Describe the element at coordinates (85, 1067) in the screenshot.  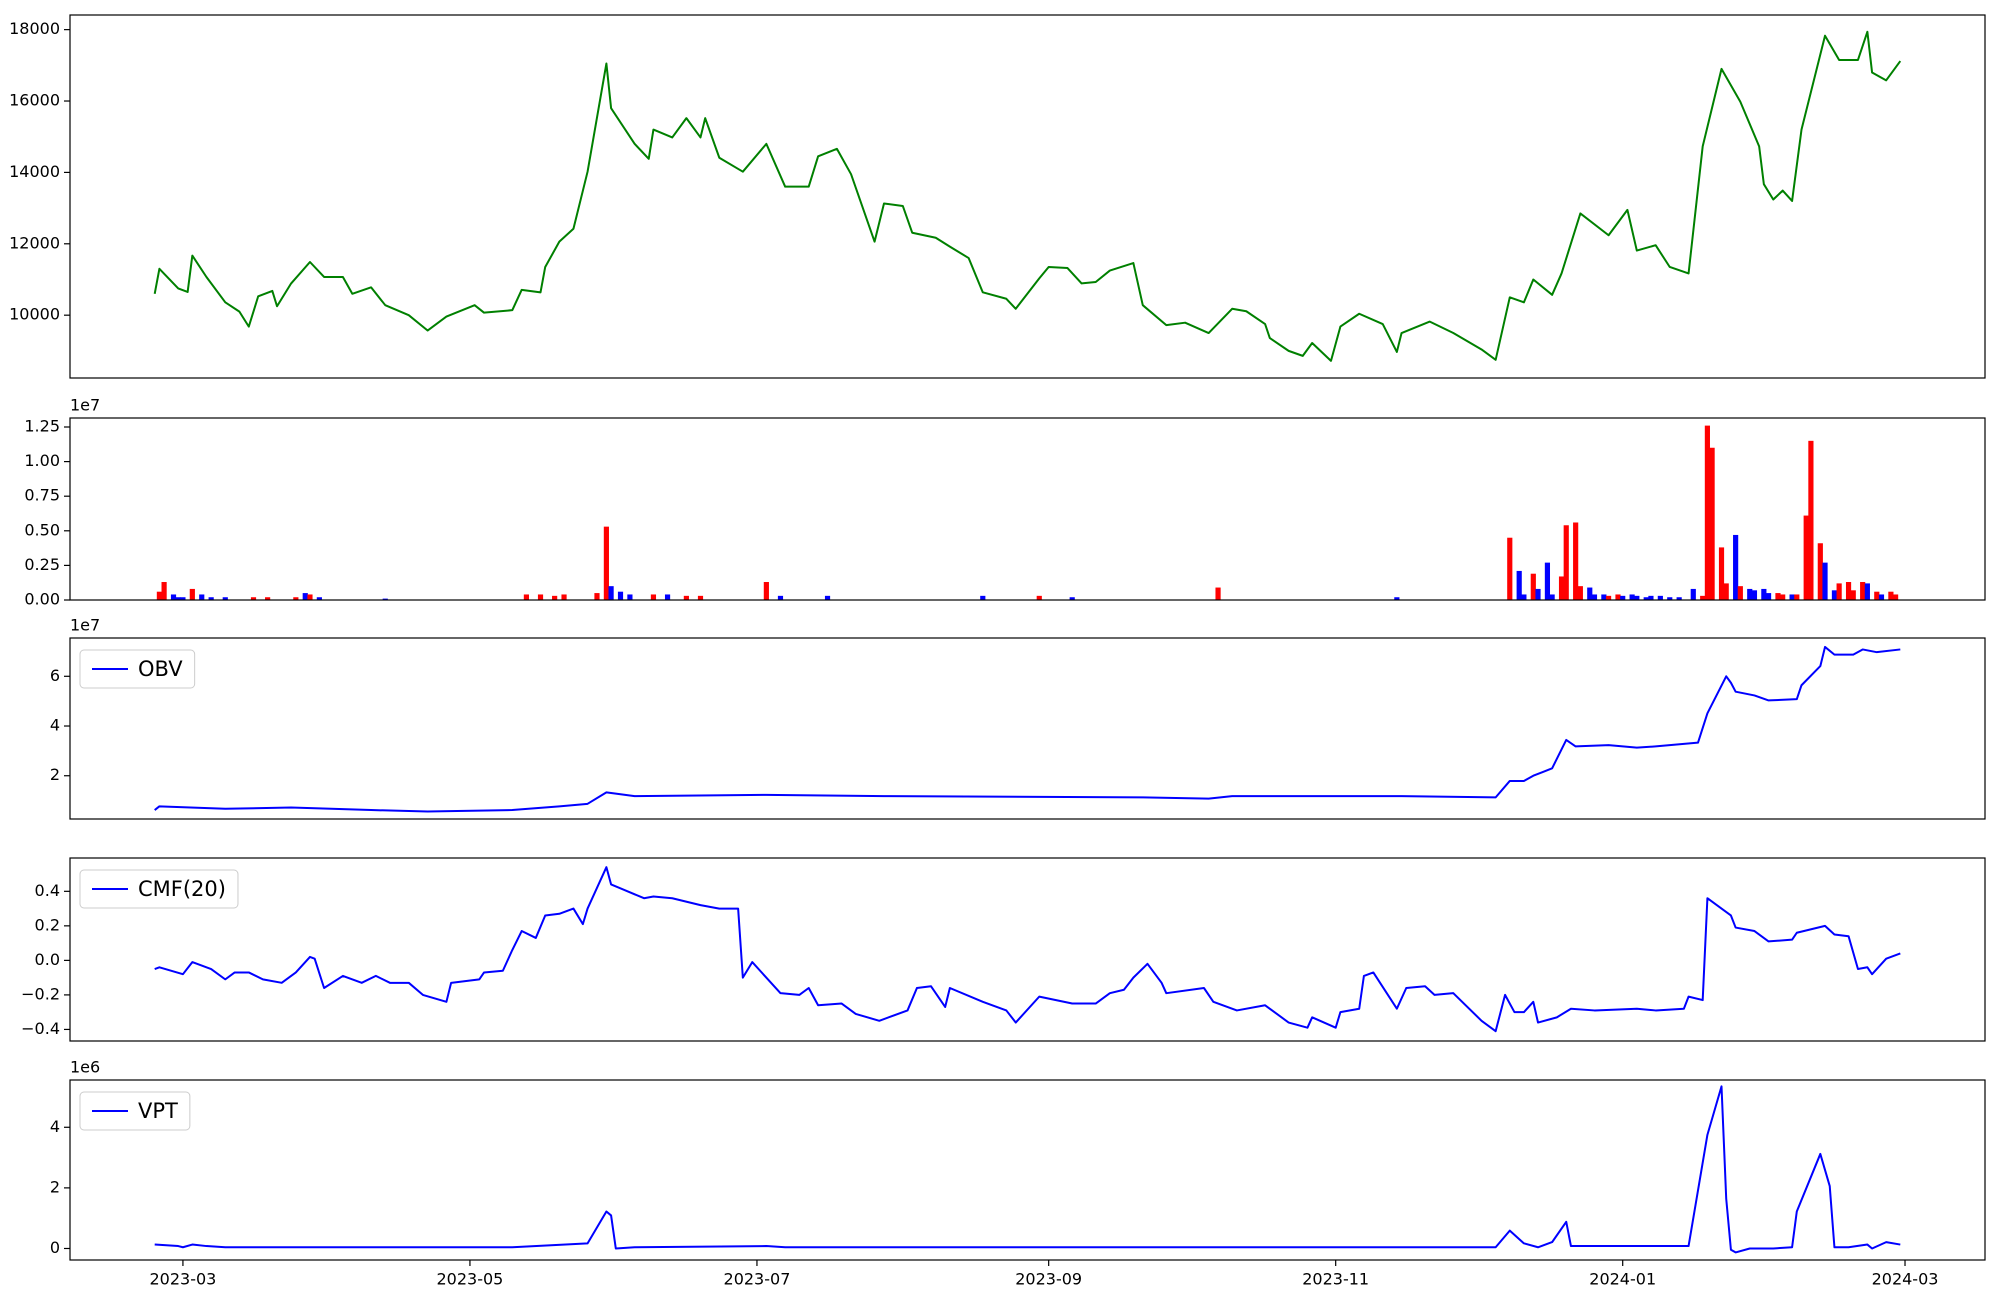
I see `axis-offset: 1e6` at that location.